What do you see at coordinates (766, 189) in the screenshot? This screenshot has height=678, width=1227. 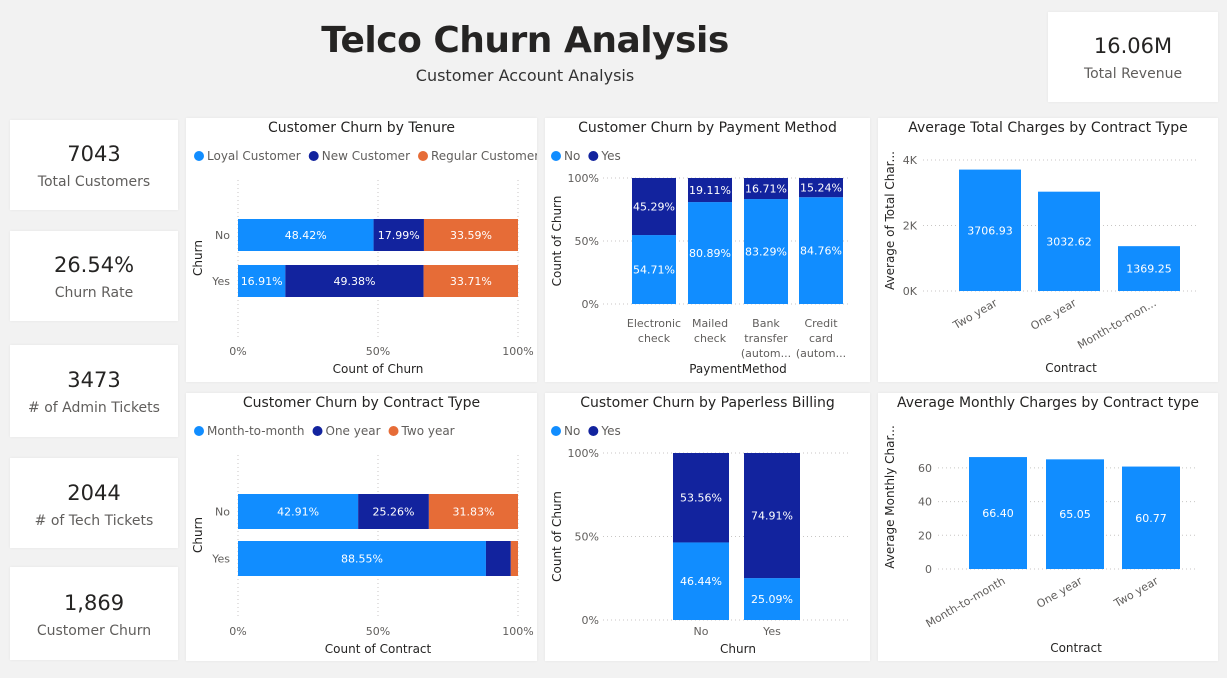 I see `bar-yes-bank-transfer-autom` at bounding box center [766, 189].